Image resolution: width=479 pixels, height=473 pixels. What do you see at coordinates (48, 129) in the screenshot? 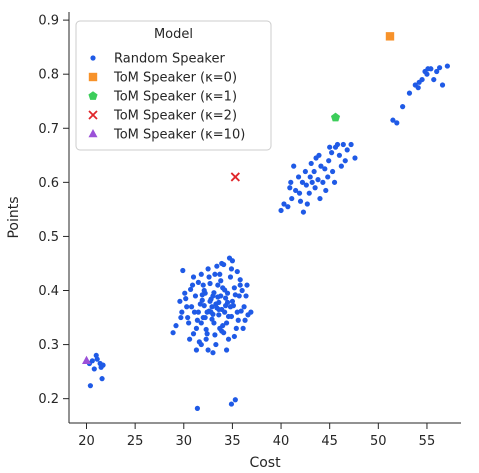
I see `y-tick-label: 0.7` at bounding box center [48, 129].